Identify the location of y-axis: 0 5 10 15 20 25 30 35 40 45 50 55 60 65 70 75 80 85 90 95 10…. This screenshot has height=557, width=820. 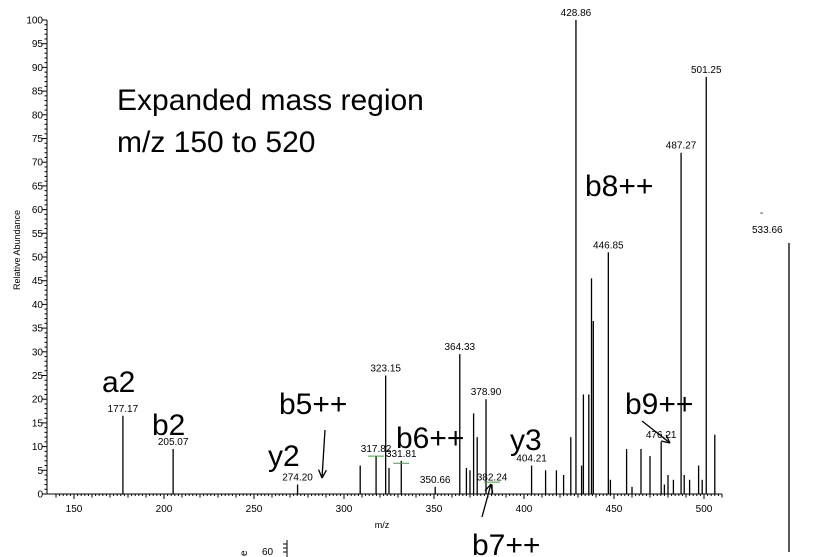
(37, 258).